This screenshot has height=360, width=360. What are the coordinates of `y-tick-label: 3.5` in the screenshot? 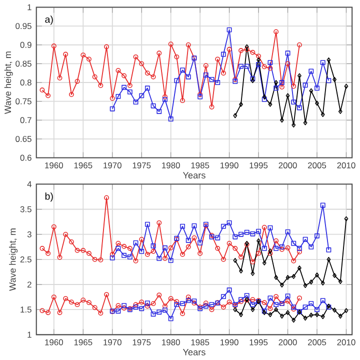 It's located at (26, 209).